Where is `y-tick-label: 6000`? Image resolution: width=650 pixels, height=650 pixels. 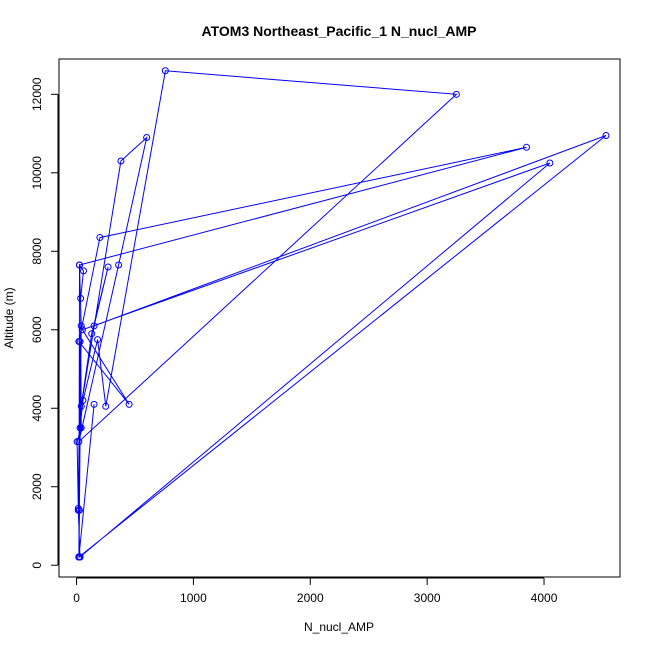
y-tick-label: 6000 is located at coordinates (37, 329).